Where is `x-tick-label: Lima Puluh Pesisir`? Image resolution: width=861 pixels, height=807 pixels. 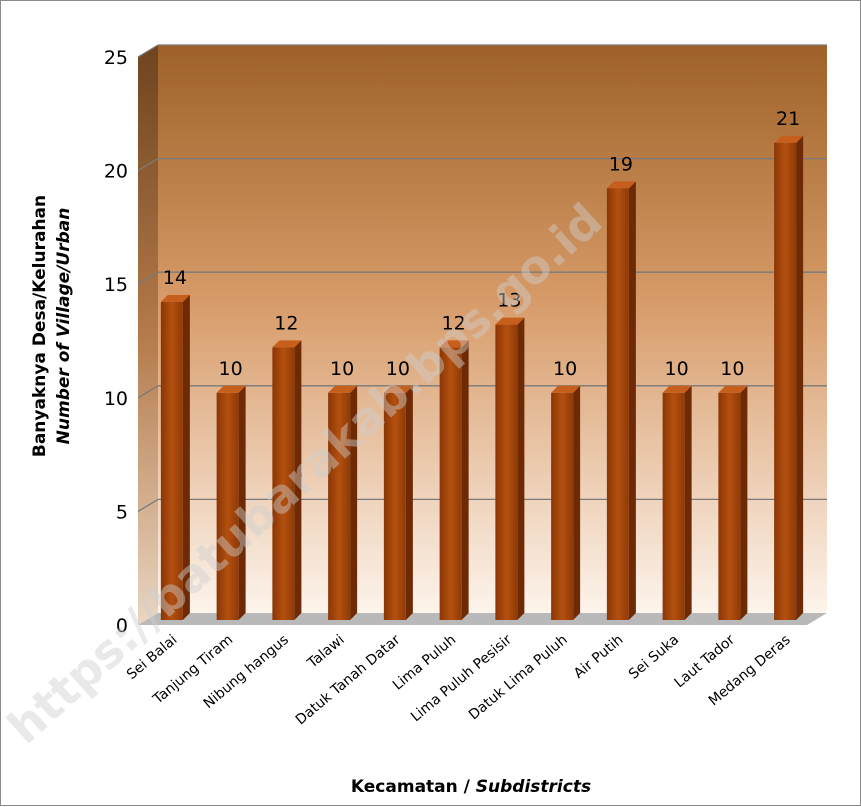 x-tick-label: Lima Puluh Pesisir is located at coordinates (461, 679).